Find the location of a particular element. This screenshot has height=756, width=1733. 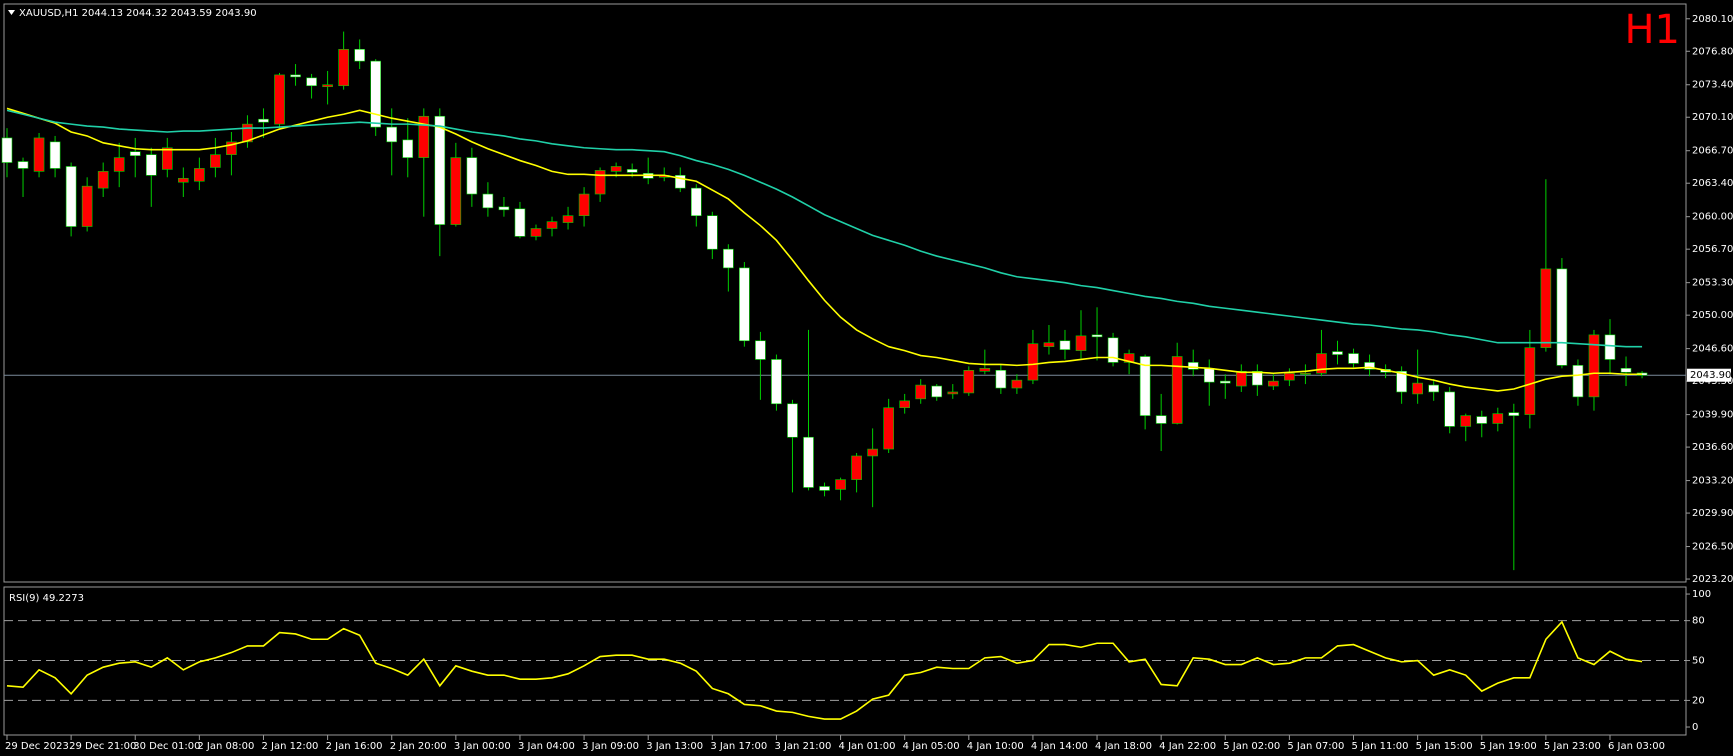

timeframe-badge: H1 is located at coordinates (1652, 30).